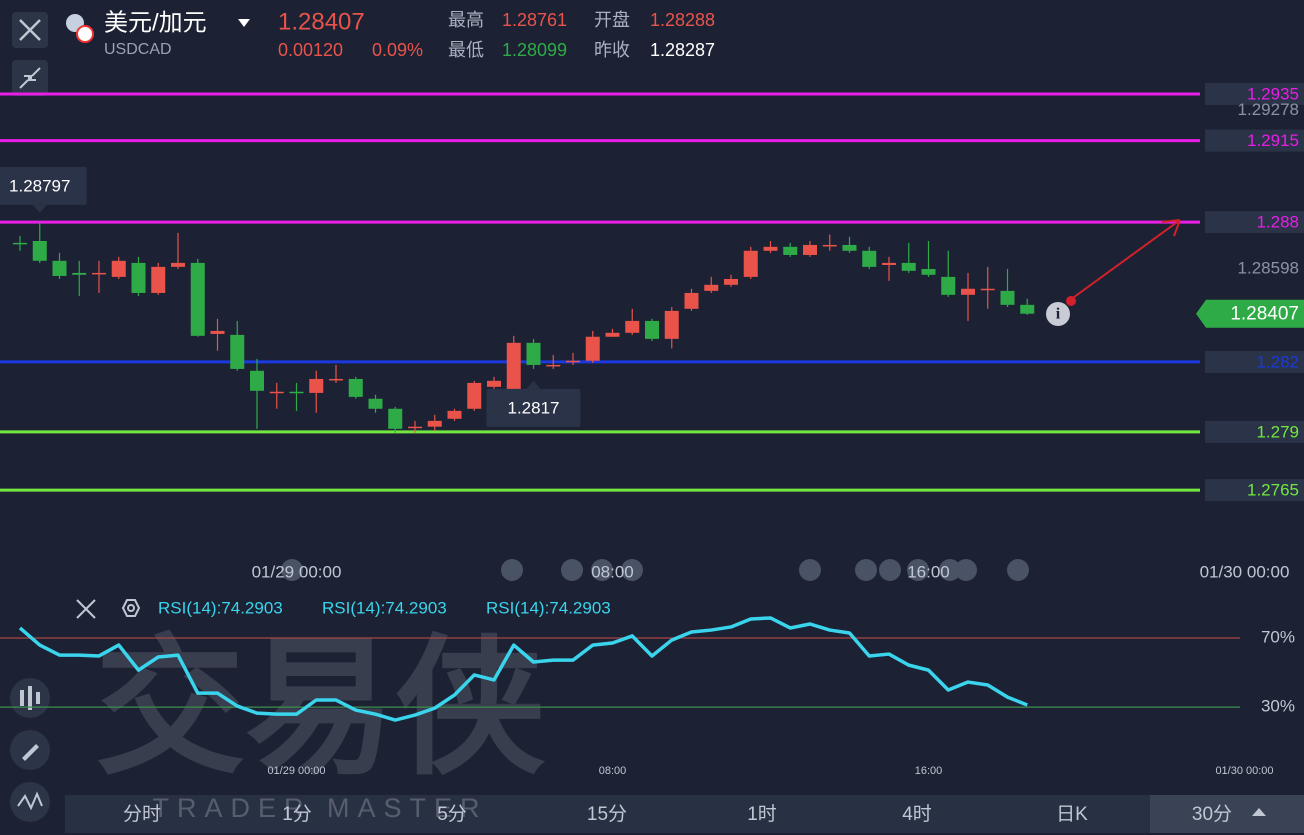 This screenshot has width=1304, height=835. What do you see at coordinates (30, 30) in the screenshot?
I see `close-icon` at bounding box center [30, 30].